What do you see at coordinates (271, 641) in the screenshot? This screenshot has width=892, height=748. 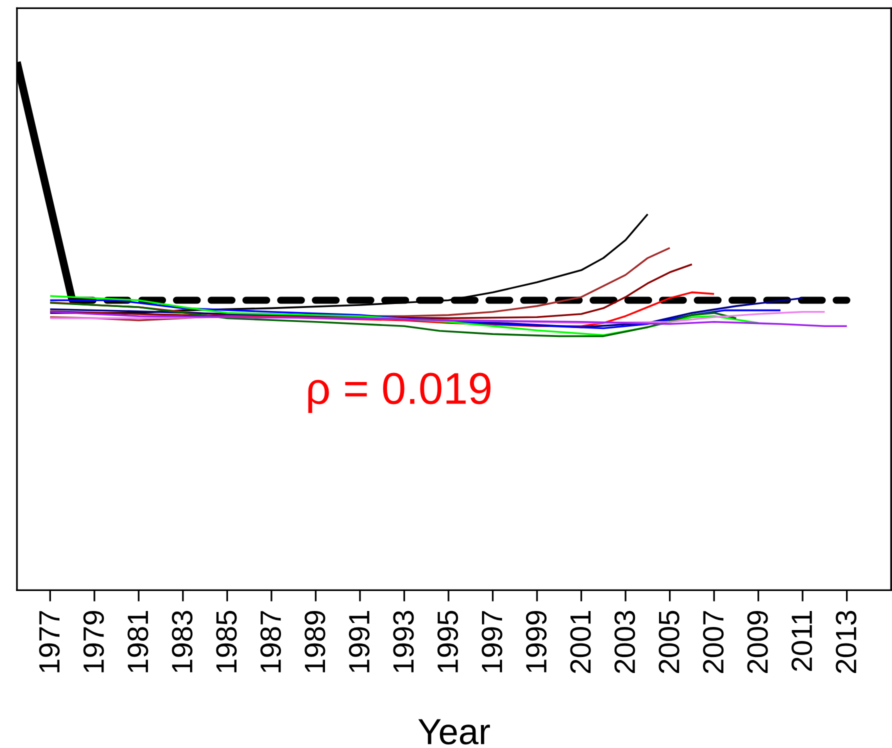 I see `x-tick-label: 1987` at bounding box center [271, 641].